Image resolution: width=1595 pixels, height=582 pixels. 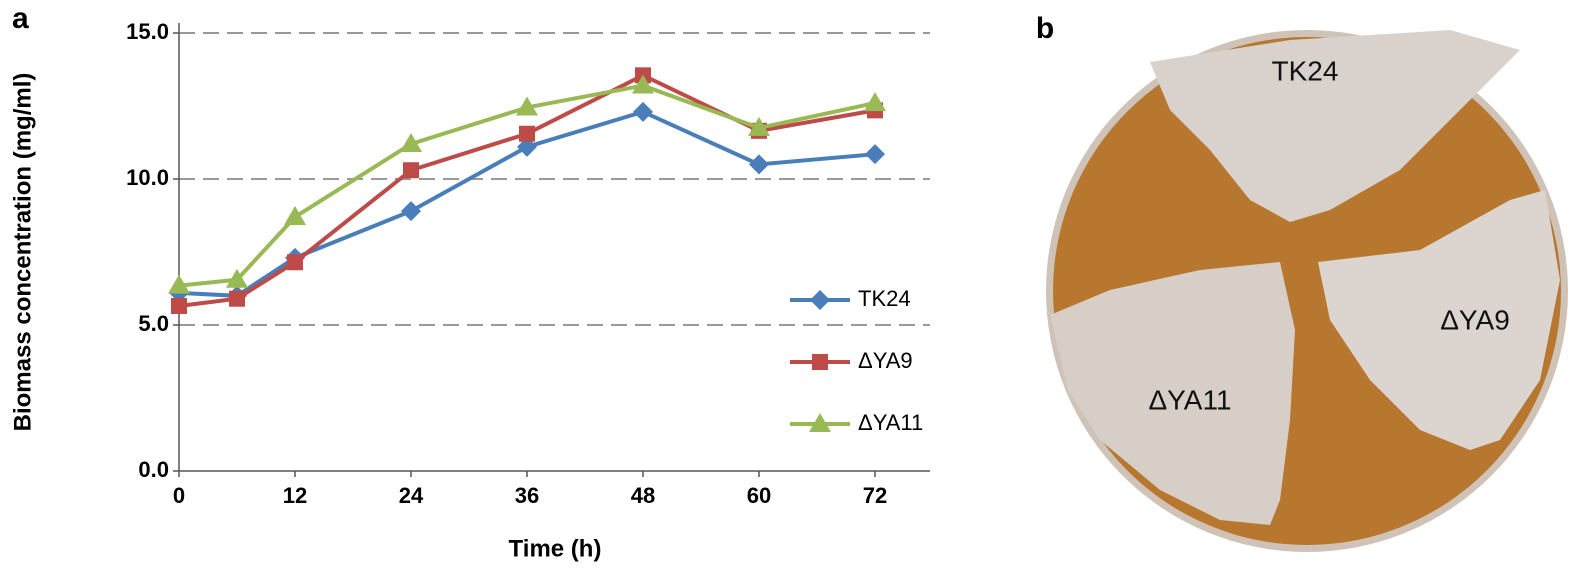 What do you see at coordinates (20, 18) in the screenshot?
I see `panel-label: a` at bounding box center [20, 18].